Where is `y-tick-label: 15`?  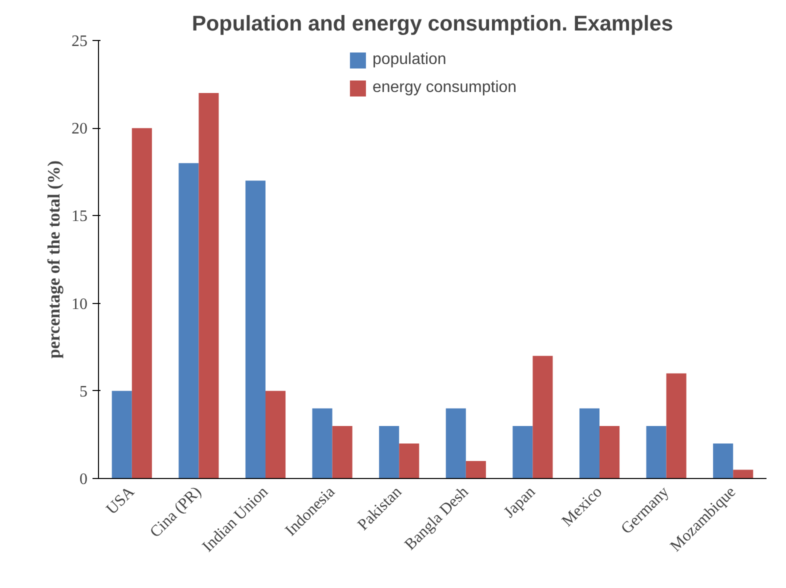 y-tick-label: 15 is located at coordinates (80, 217).